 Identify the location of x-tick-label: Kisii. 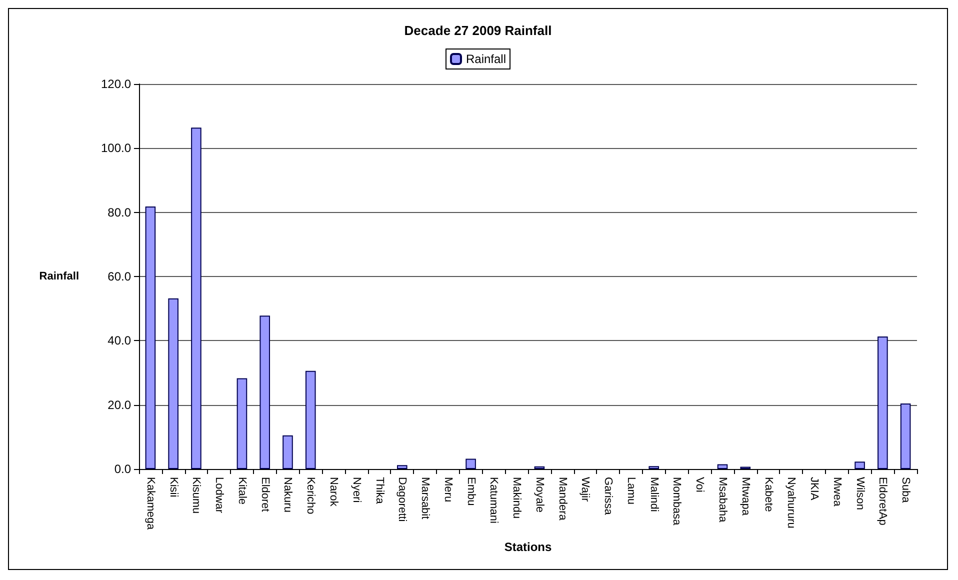
(173, 487).